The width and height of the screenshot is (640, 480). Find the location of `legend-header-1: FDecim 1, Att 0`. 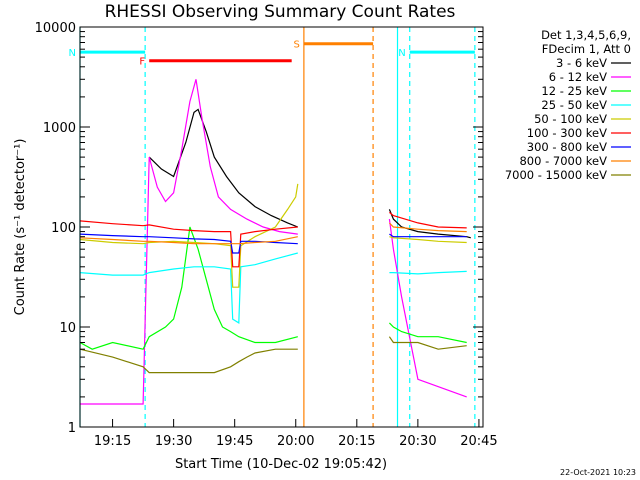

legend-header-1: FDecim 1, Att 0 is located at coordinates (586, 49).